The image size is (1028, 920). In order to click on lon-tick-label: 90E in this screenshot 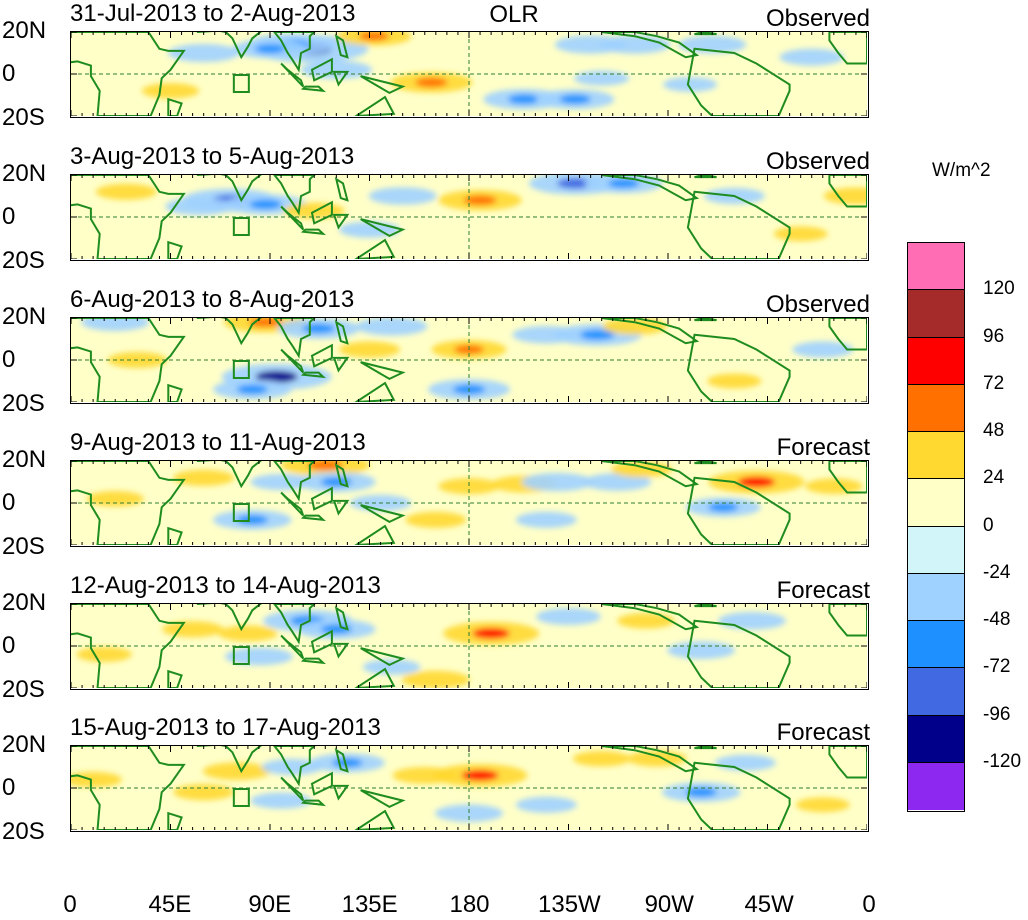, I will do `click(270, 904)`.